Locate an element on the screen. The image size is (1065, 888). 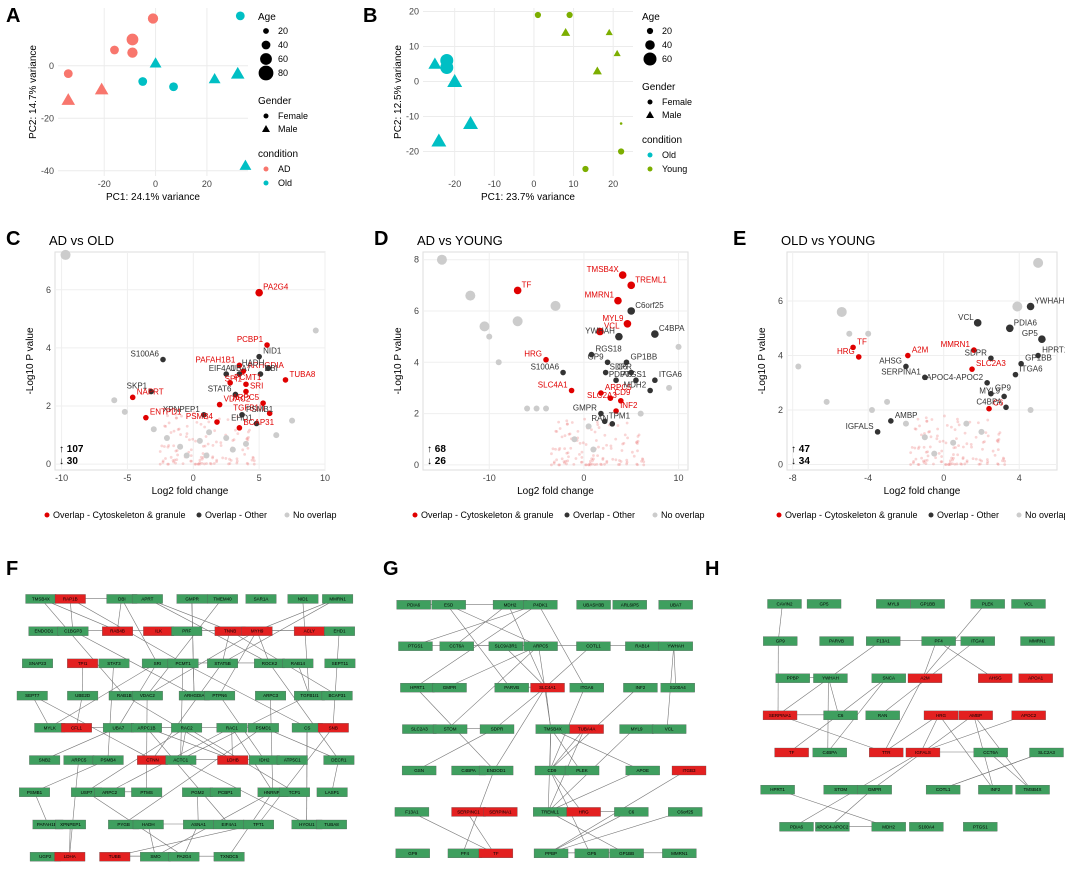
network-node-label: LASP1 is located at coordinates (332, 792).